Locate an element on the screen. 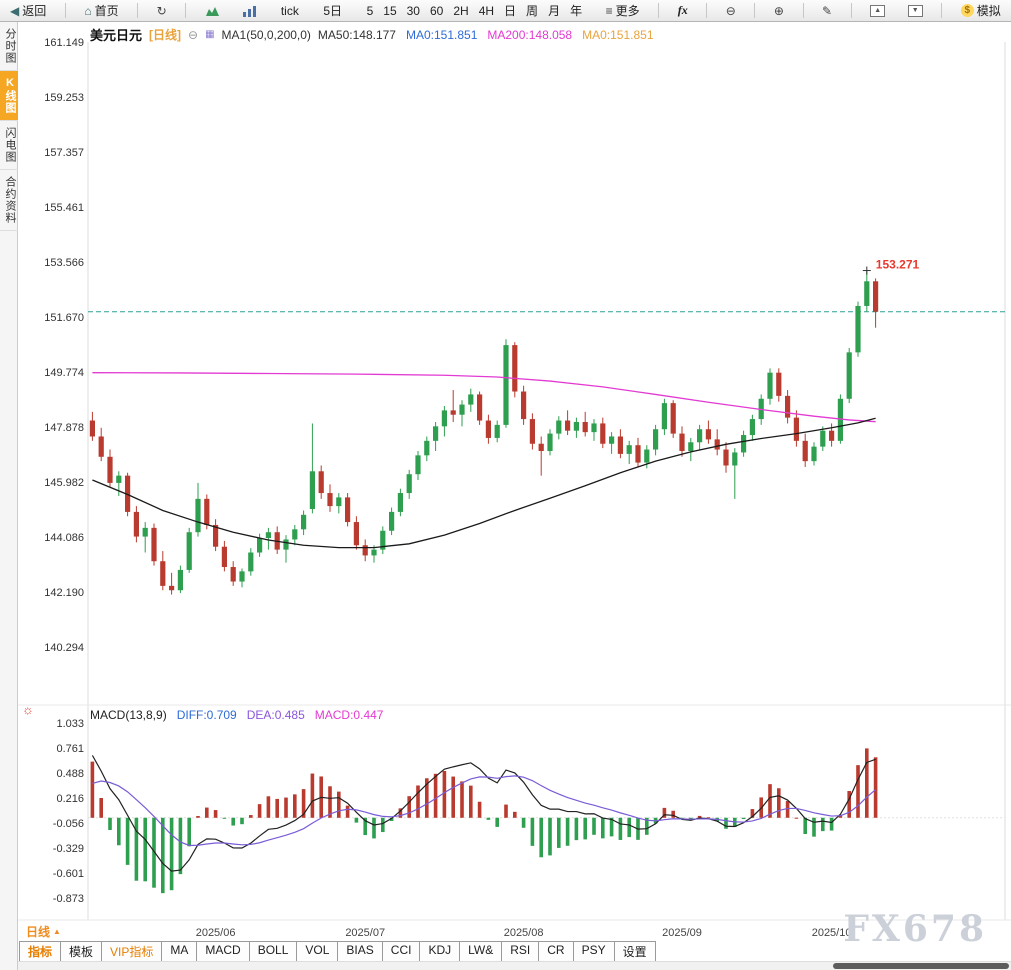 The width and height of the screenshot is (1011, 970). svg-text: 142.190 is located at coordinates (64, 593).